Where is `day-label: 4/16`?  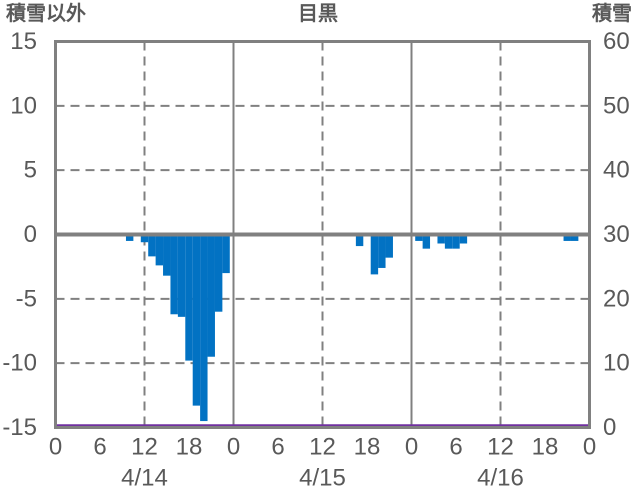
day-label: 4/16 is located at coordinates (500, 478).